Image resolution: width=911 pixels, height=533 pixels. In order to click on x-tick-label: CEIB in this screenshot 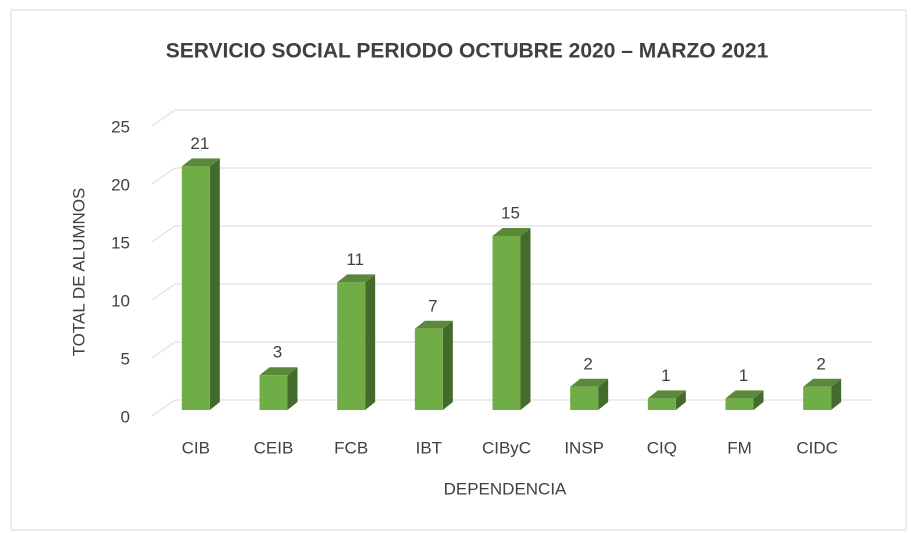, I will do `click(274, 447)`.